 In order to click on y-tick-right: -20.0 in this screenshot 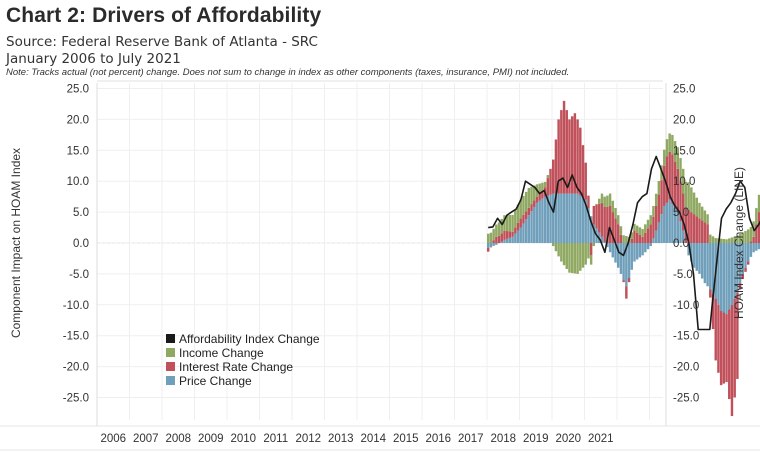, I will do `click(686, 368)`.